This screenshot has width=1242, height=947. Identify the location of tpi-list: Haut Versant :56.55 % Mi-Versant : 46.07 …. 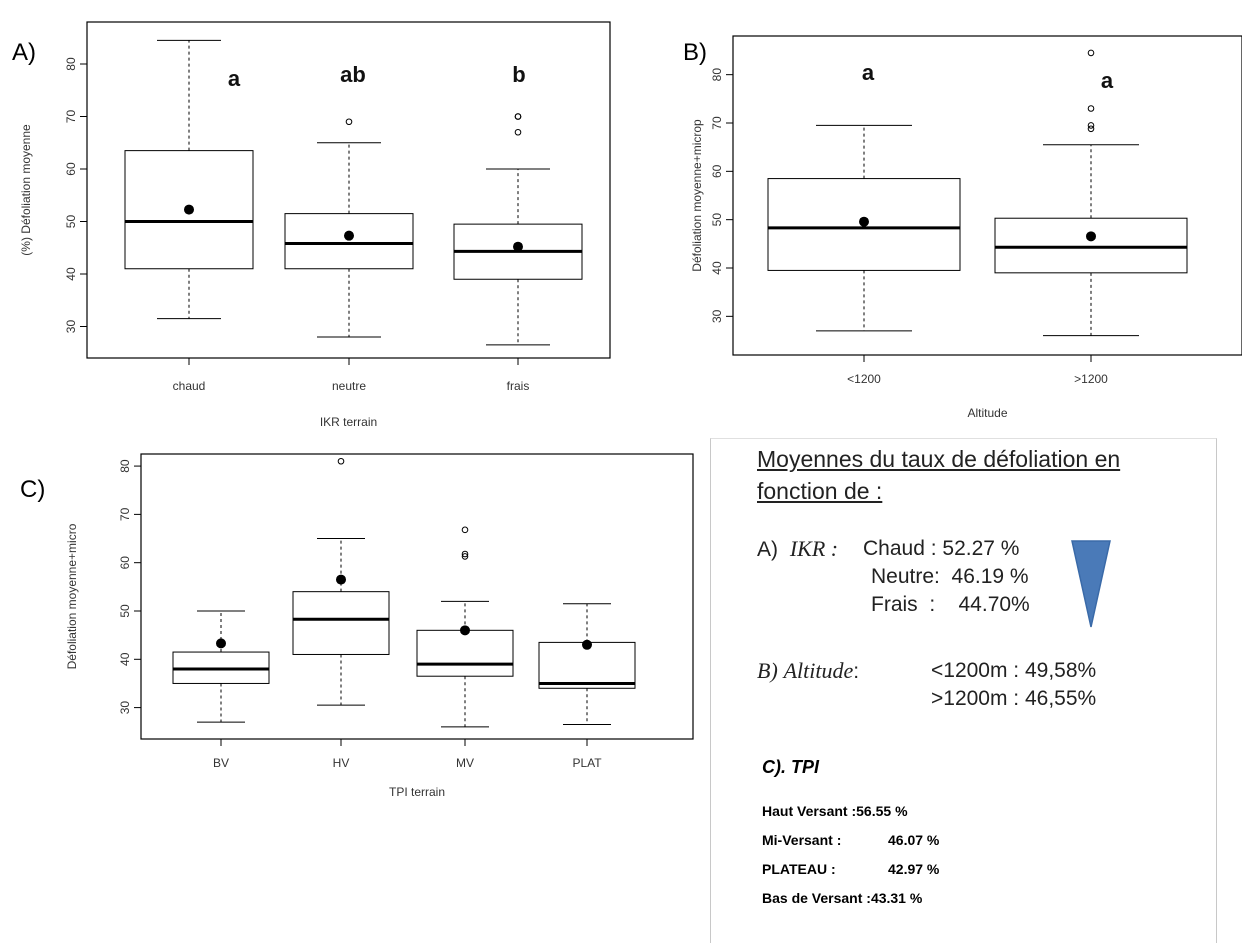
(850, 855).